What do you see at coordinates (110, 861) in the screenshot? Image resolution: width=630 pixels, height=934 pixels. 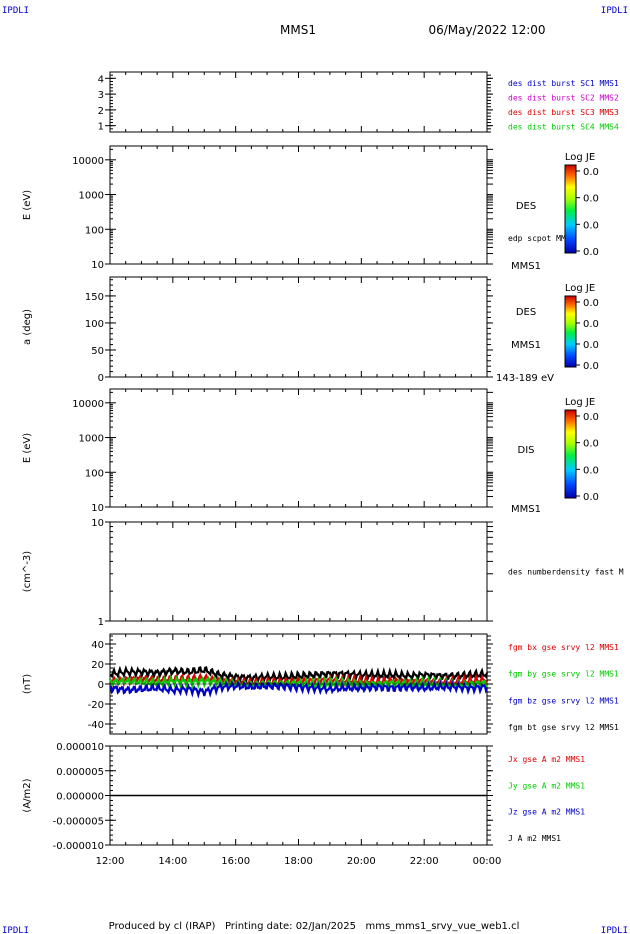 I see `time-tick-label: 12:00` at bounding box center [110, 861].